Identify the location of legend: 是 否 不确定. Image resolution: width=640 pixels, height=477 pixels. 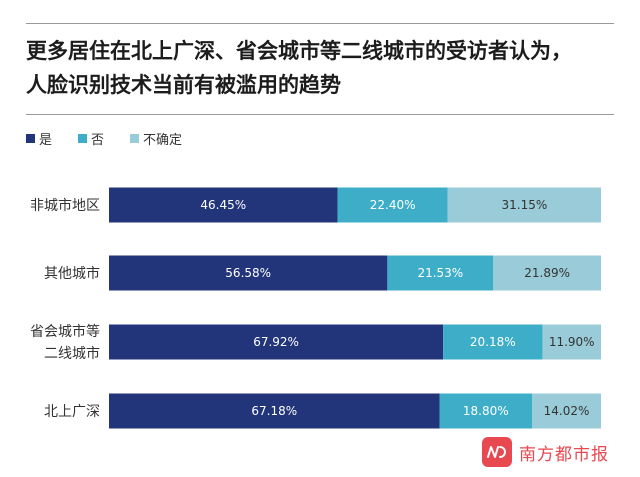
(117, 138).